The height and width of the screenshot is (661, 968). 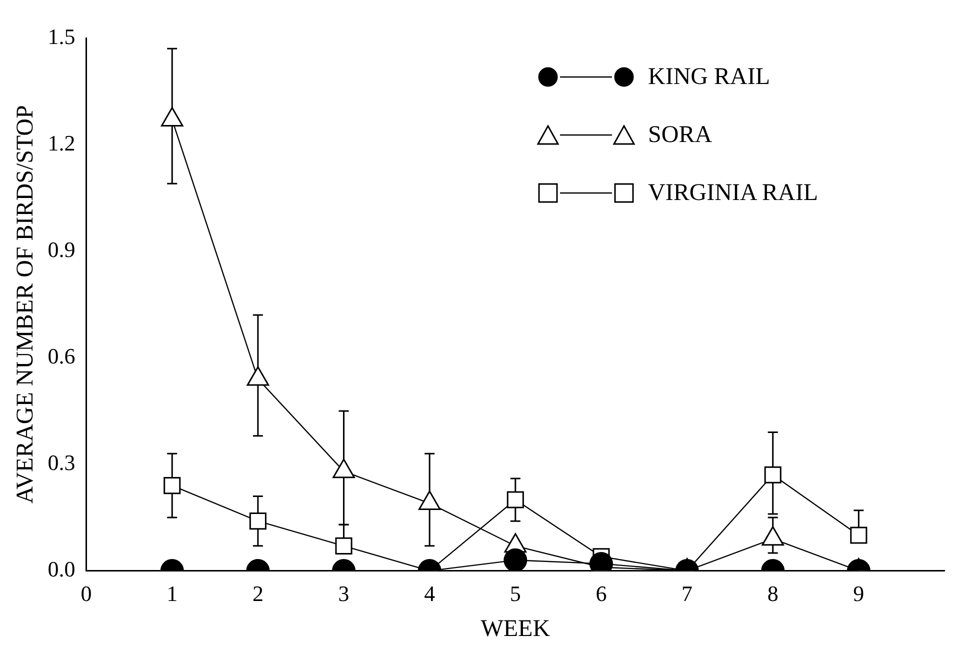 I want to click on x-tick-label: 7, so click(x=687, y=593).